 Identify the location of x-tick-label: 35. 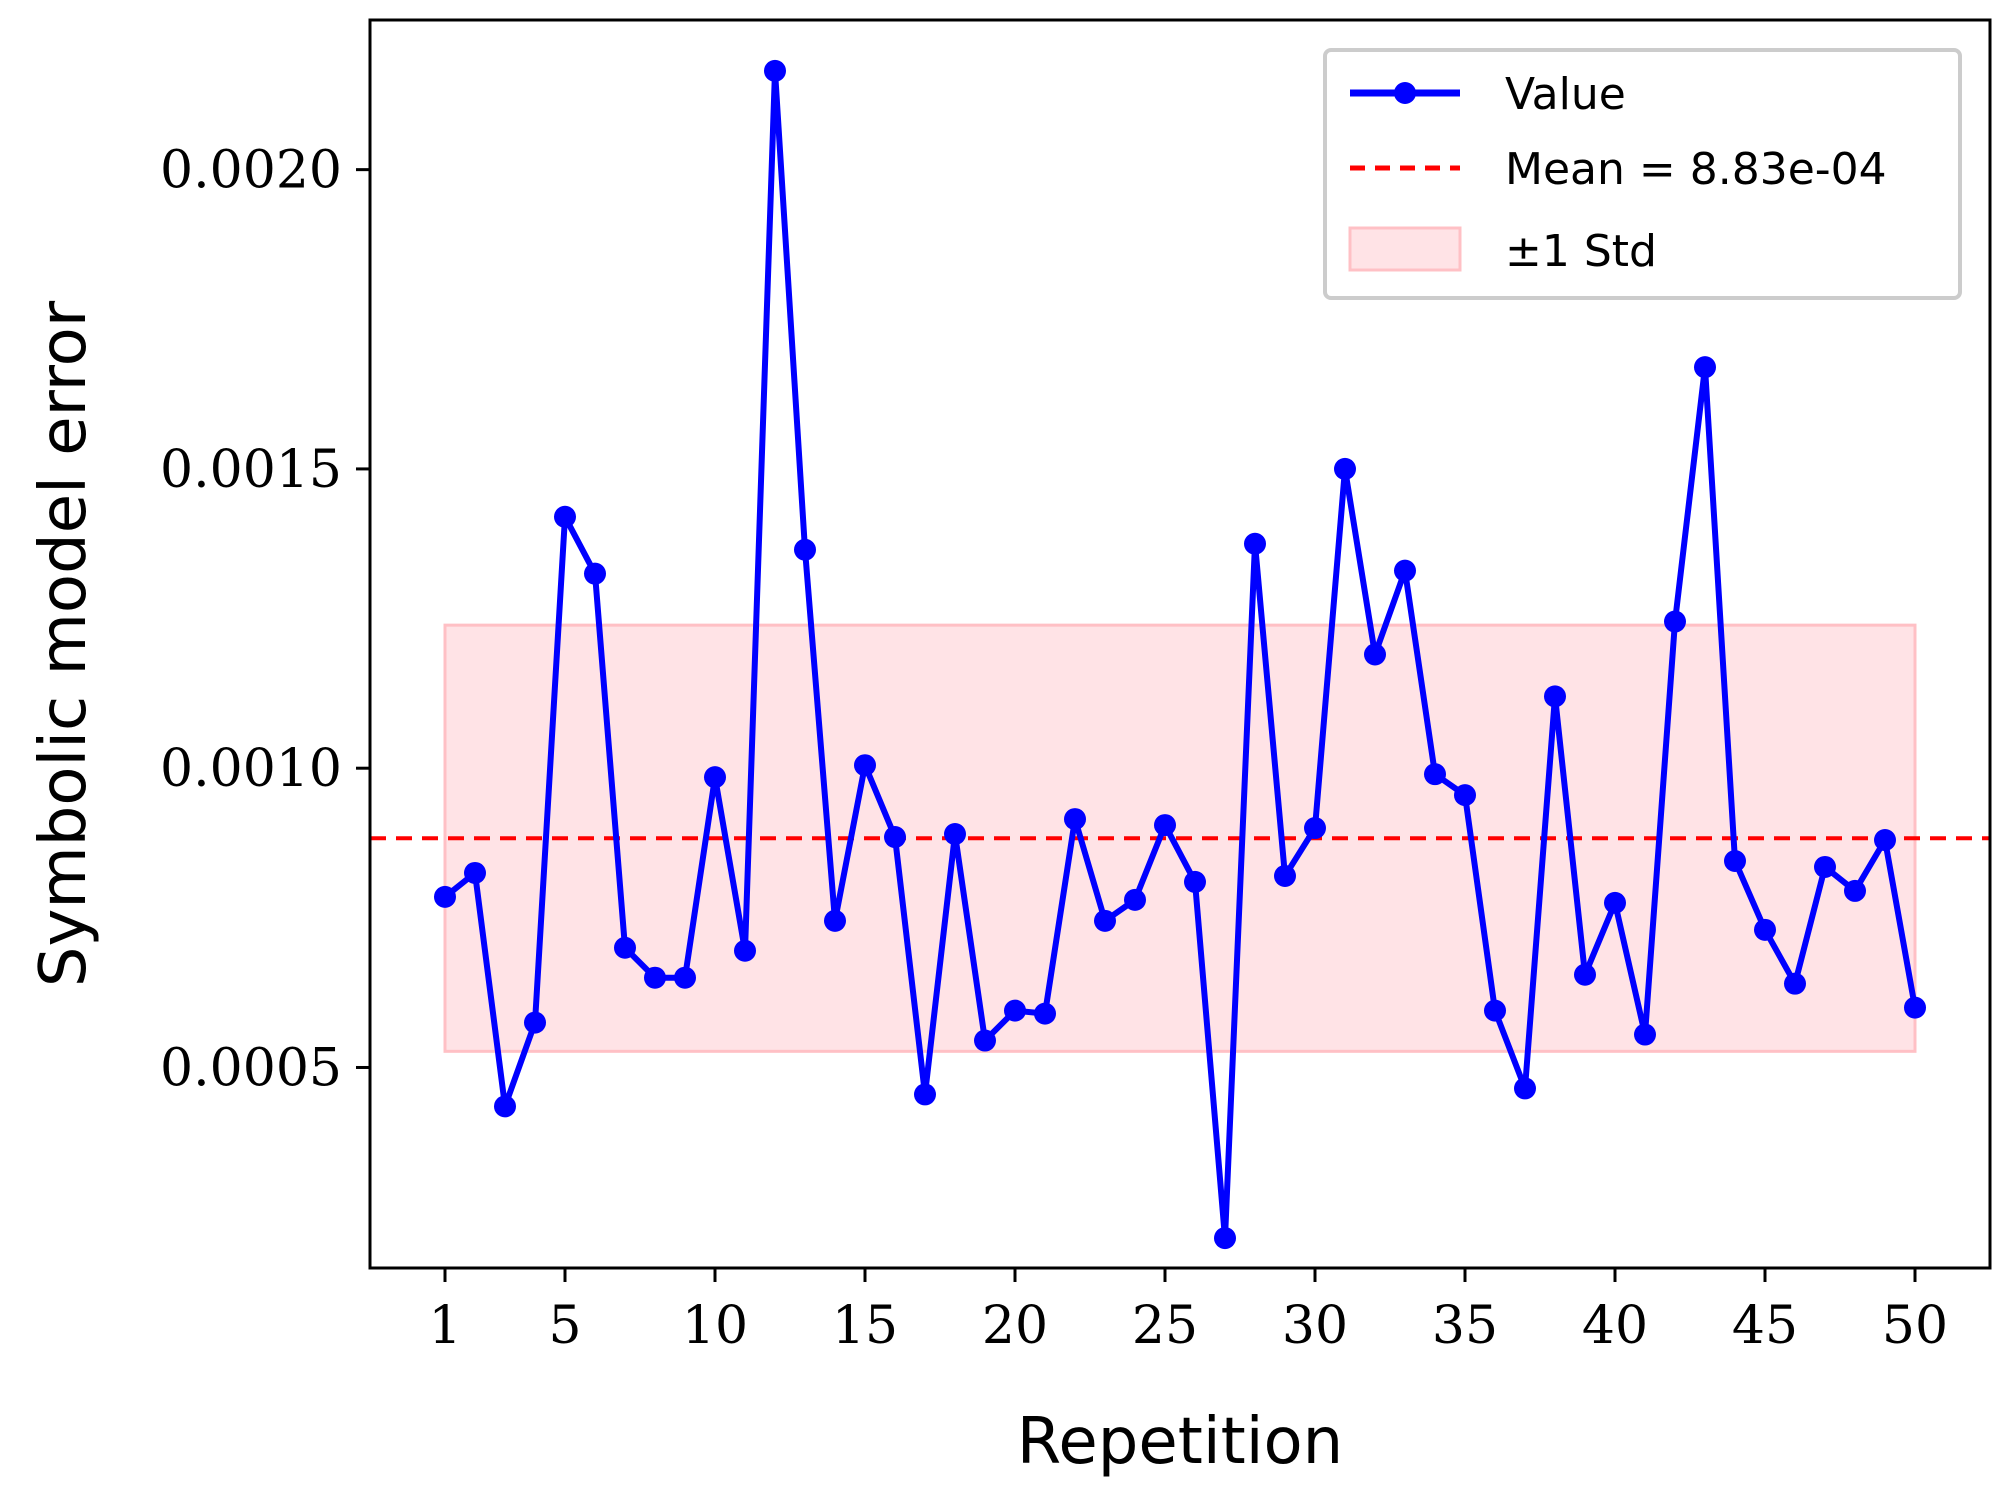
(1465, 1326).